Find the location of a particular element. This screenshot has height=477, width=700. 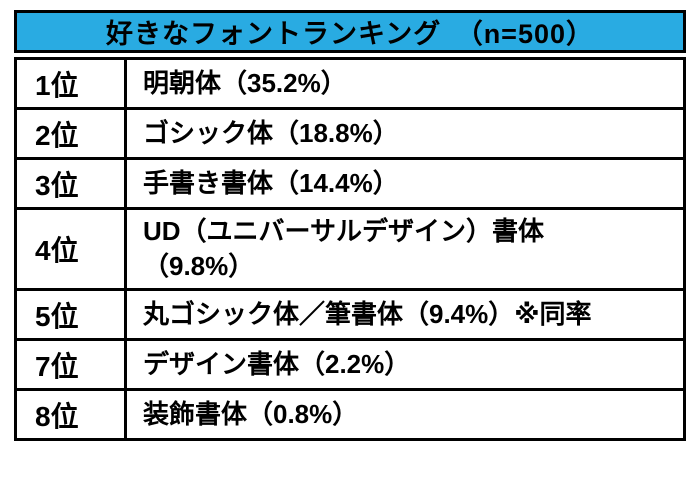

rank-cell: 8位 is located at coordinates (70, 414).